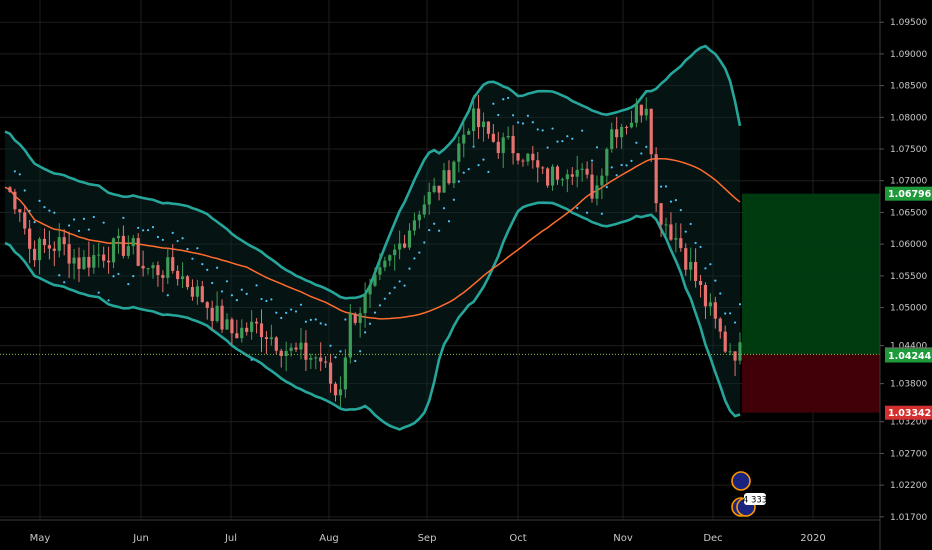  I want to click on x-tick-label: May, so click(40, 538).